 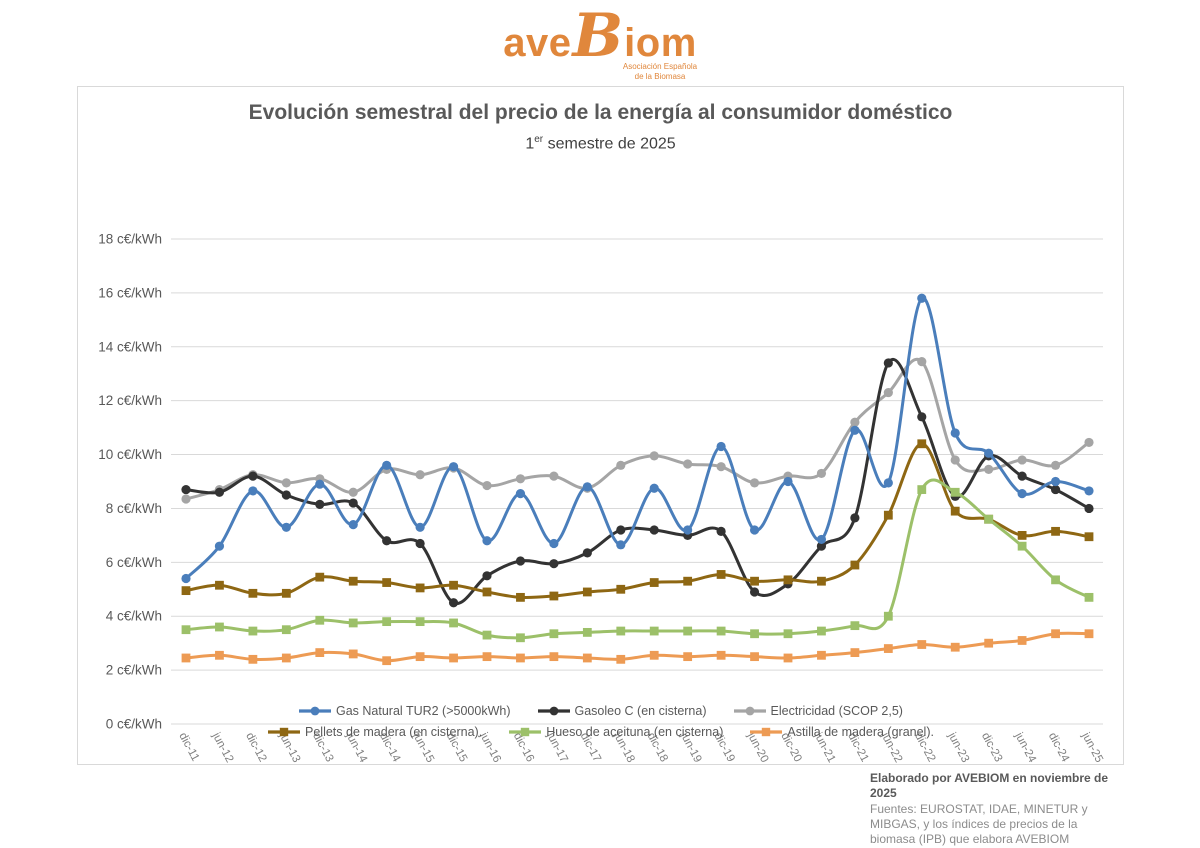 I want to click on y-tick-label-8: 8 c€/kWh, so click(x=134, y=508).